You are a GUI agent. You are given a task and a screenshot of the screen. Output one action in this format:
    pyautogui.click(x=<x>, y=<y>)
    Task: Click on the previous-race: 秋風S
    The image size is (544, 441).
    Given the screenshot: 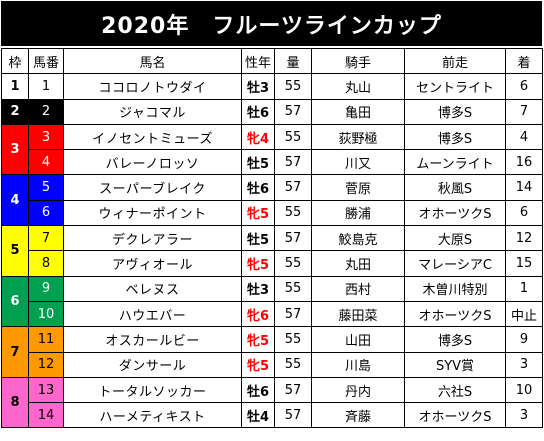 What is the action you would take?
    pyautogui.click(x=455, y=187)
    